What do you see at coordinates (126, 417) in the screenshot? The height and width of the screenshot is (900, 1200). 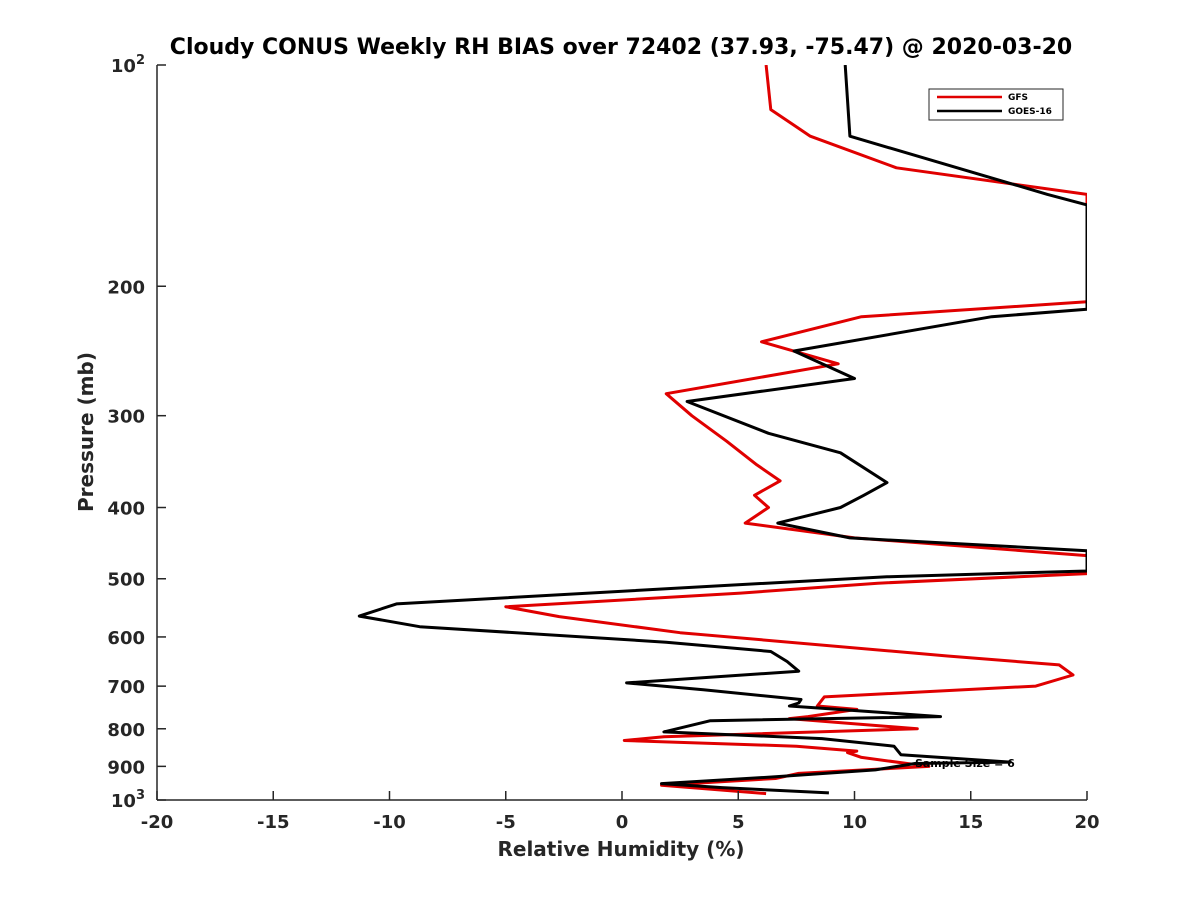 I see `y-tick-label: 300` at bounding box center [126, 417].